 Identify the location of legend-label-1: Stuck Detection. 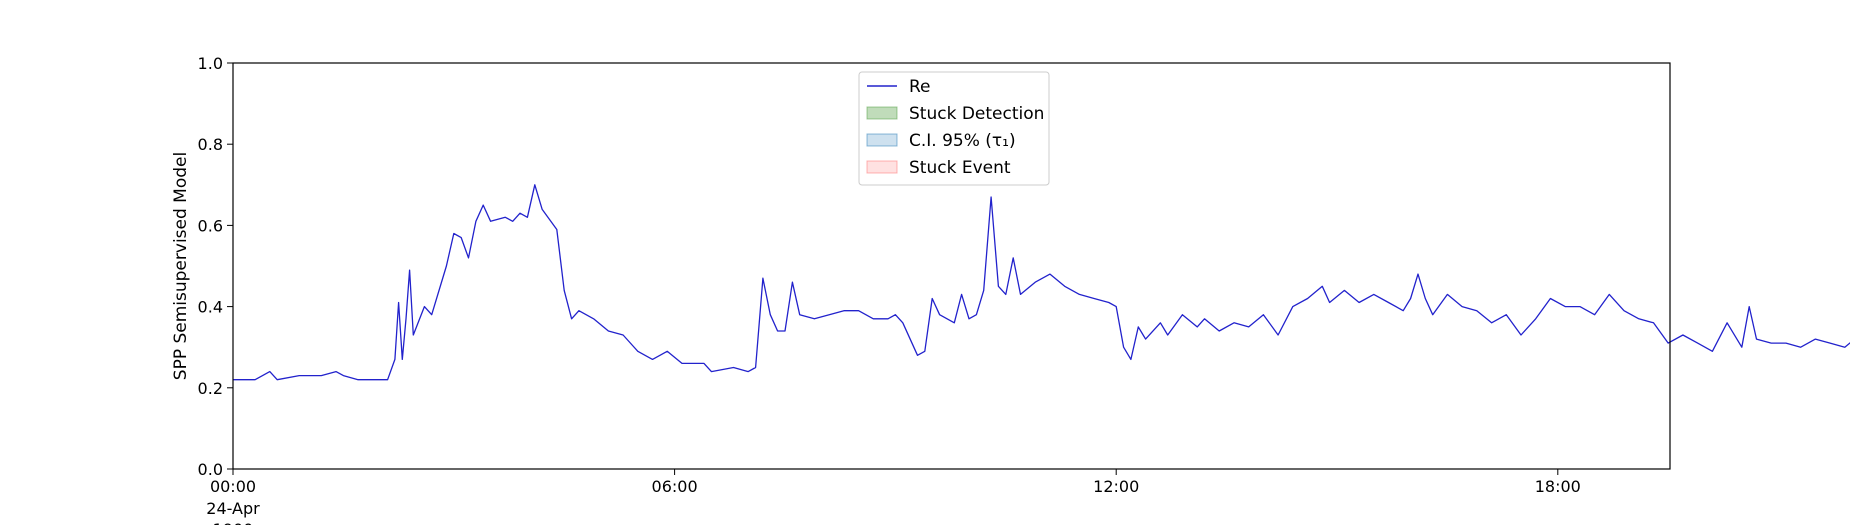
(976, 114).